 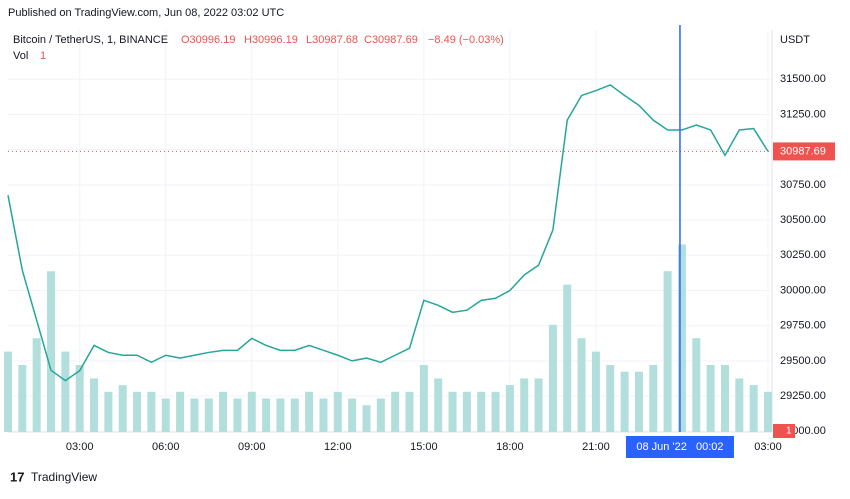 I want to click on legend-open: O30996.19, so click(x=208, y=40).